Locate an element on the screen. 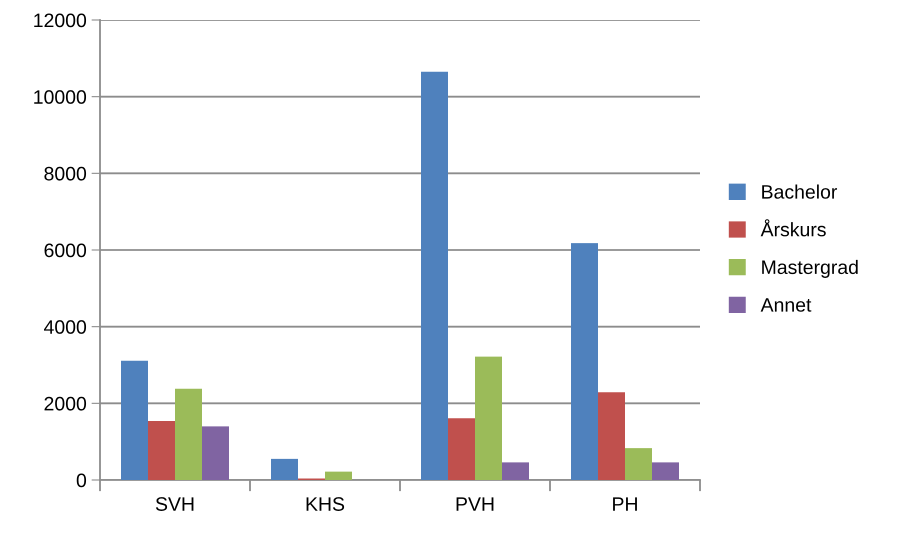 This screenshot has height=534, width=902. y-tick-label: 4000 is located at coordinates (65, 327).